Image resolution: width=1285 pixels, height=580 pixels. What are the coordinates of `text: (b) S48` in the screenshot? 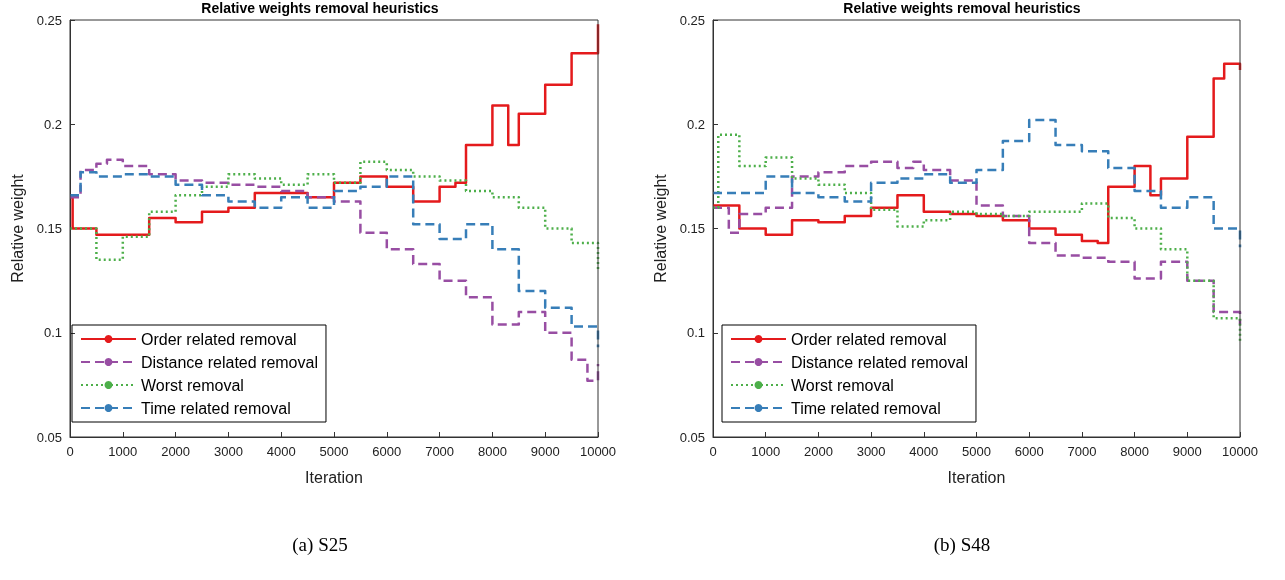 It's located at (962, 545).